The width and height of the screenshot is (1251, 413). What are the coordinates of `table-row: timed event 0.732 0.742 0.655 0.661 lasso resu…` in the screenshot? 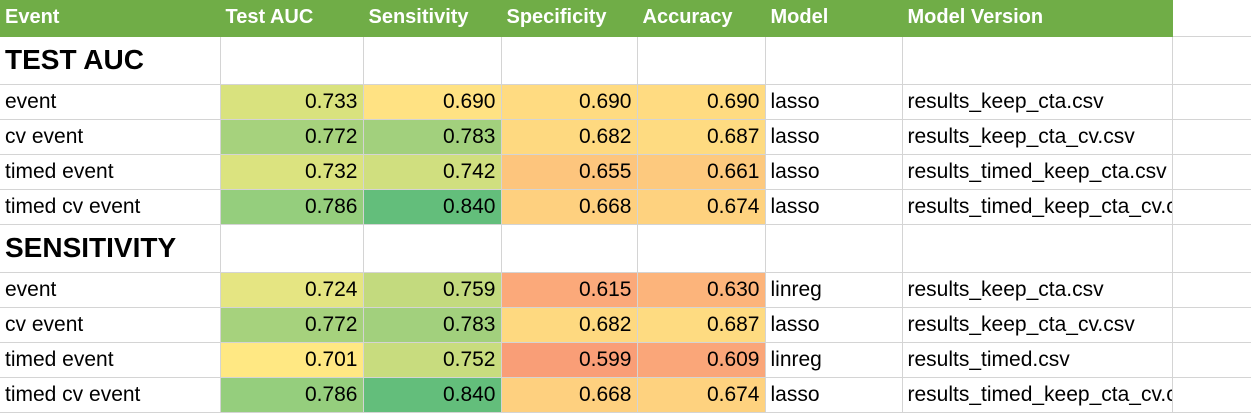 It's located at (625, 172).